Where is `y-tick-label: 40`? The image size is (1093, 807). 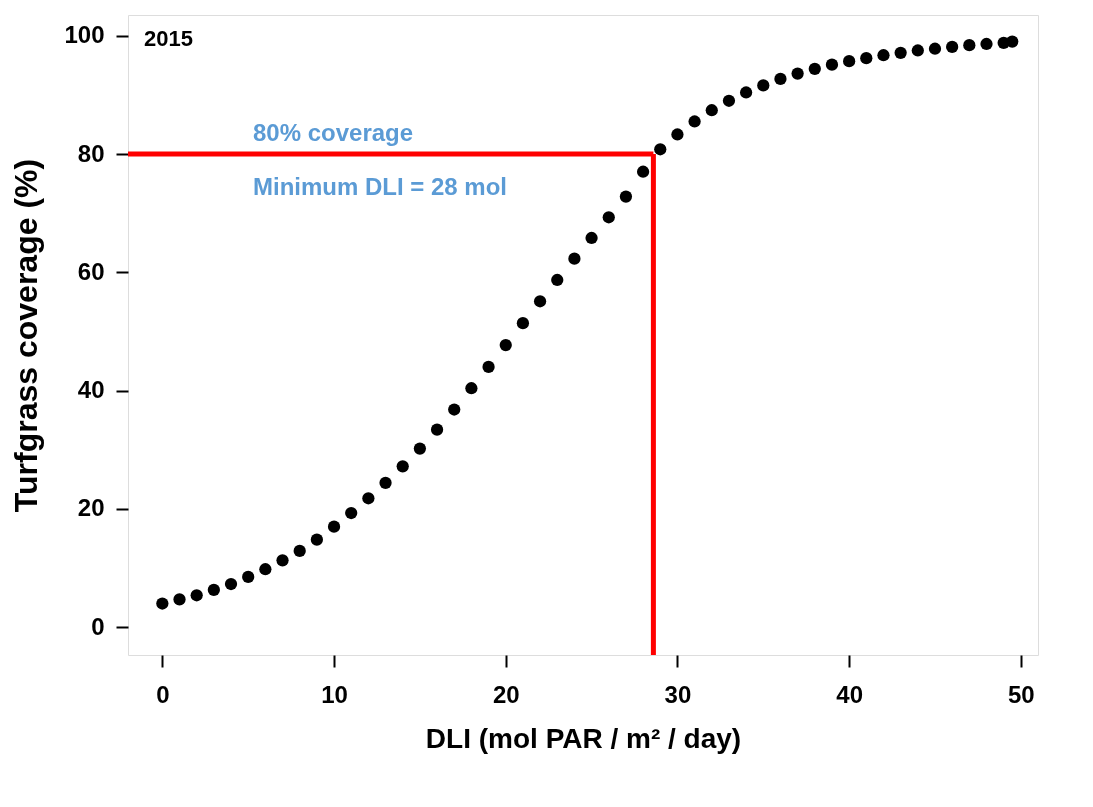
y-tick-label: 40 is located at coordinates (91, 390).